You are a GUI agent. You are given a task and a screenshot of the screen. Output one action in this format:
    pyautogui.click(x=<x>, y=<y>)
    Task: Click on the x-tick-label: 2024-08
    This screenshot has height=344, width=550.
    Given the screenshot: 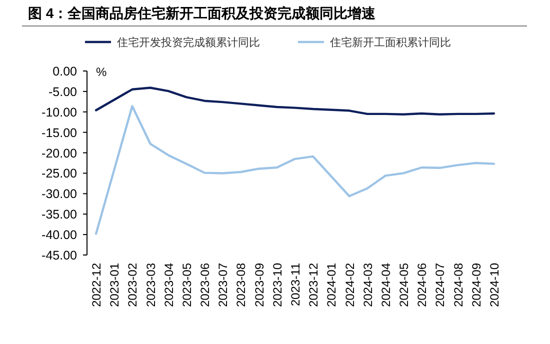 What is the action you would take?
    pyautogui.click(x=458, y=285)
    